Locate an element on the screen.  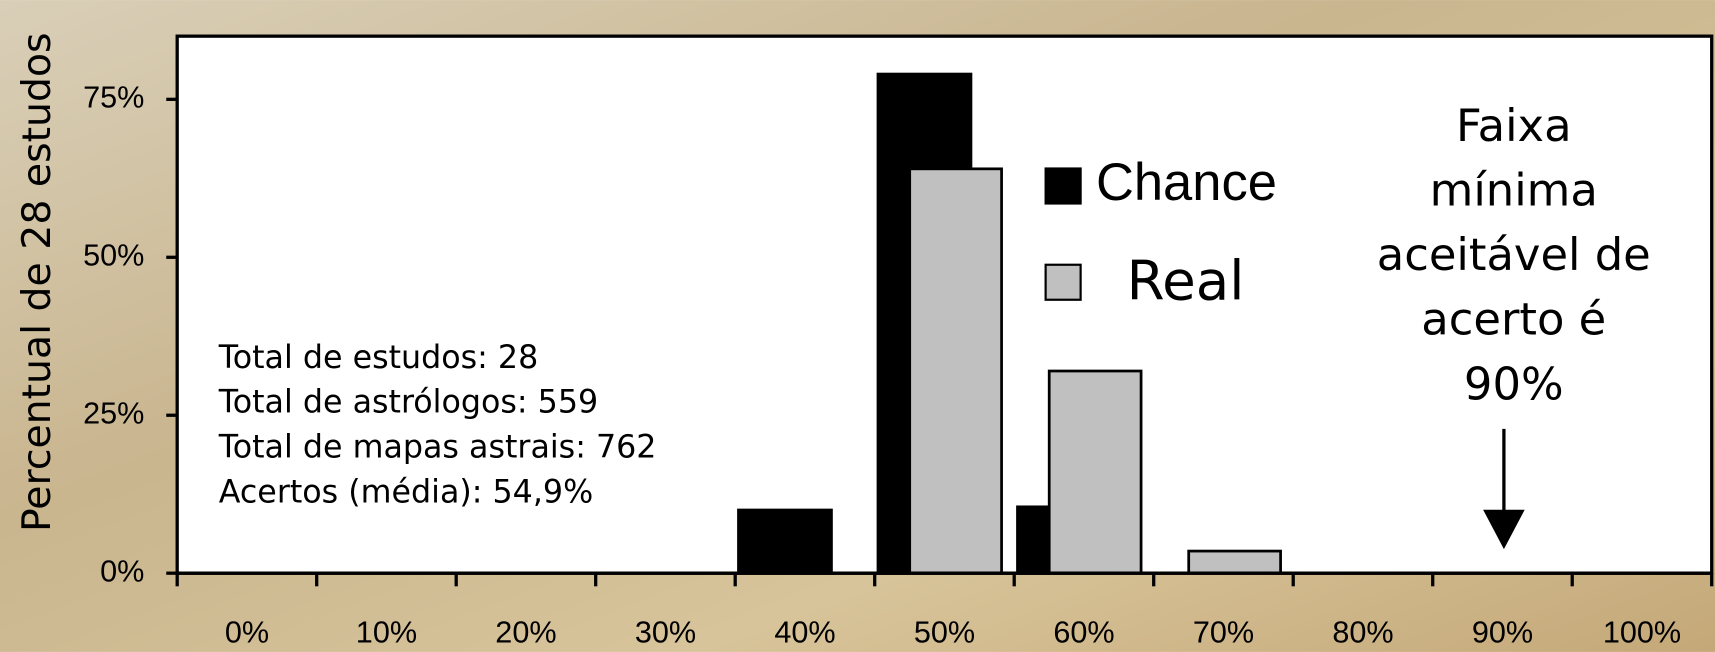
note-line: 90% is located at coordinates (1514, 383).